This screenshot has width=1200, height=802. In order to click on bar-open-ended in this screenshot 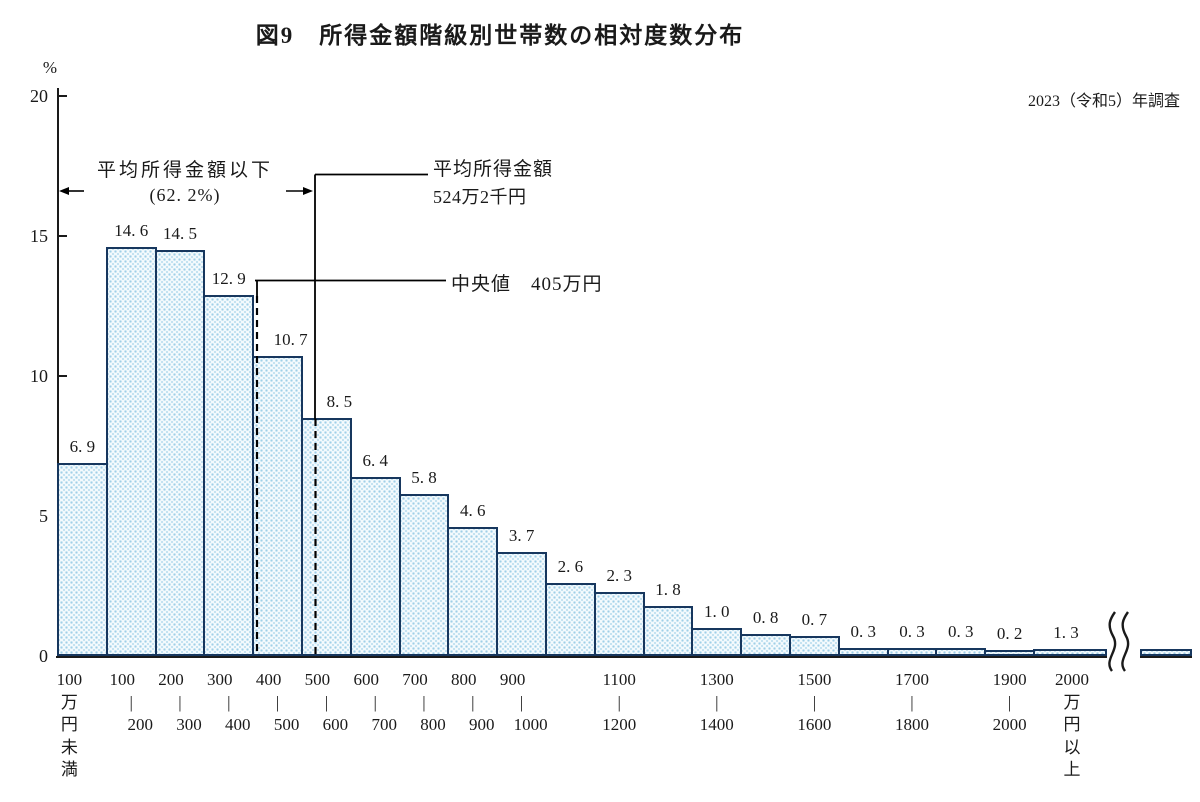, I will do `click(1070, 652)`.